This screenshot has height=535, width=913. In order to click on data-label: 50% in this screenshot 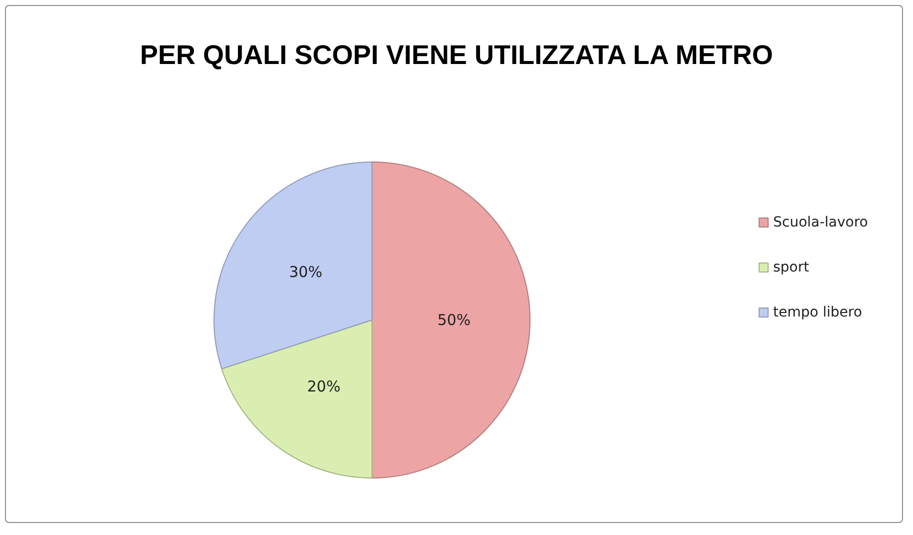, I will do `click(454, 320)`.